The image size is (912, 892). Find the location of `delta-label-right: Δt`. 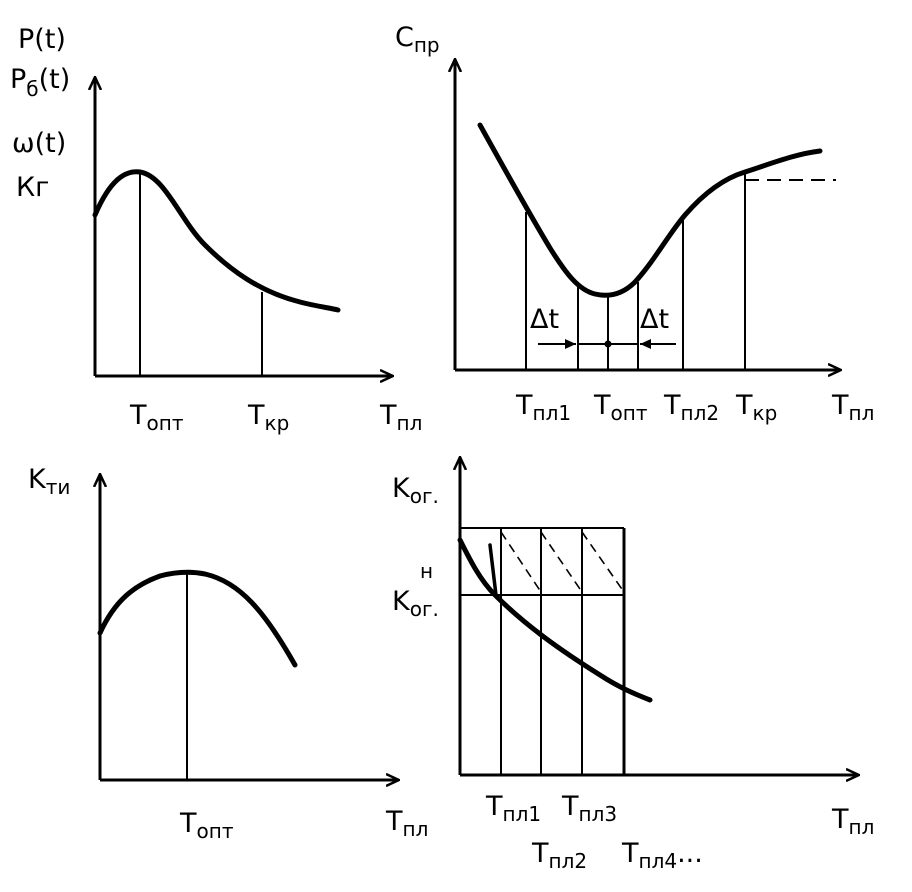

delta-label-right: Δt is located at coordinates (654, 319).